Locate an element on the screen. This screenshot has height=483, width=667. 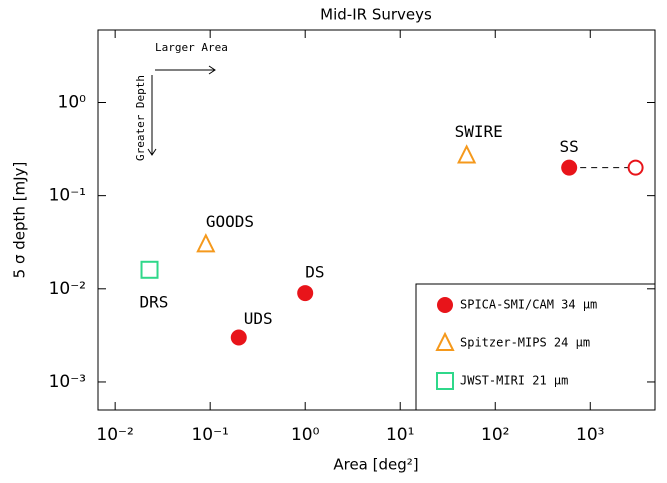
point-label: UDS is located at coordinates (258, 318).